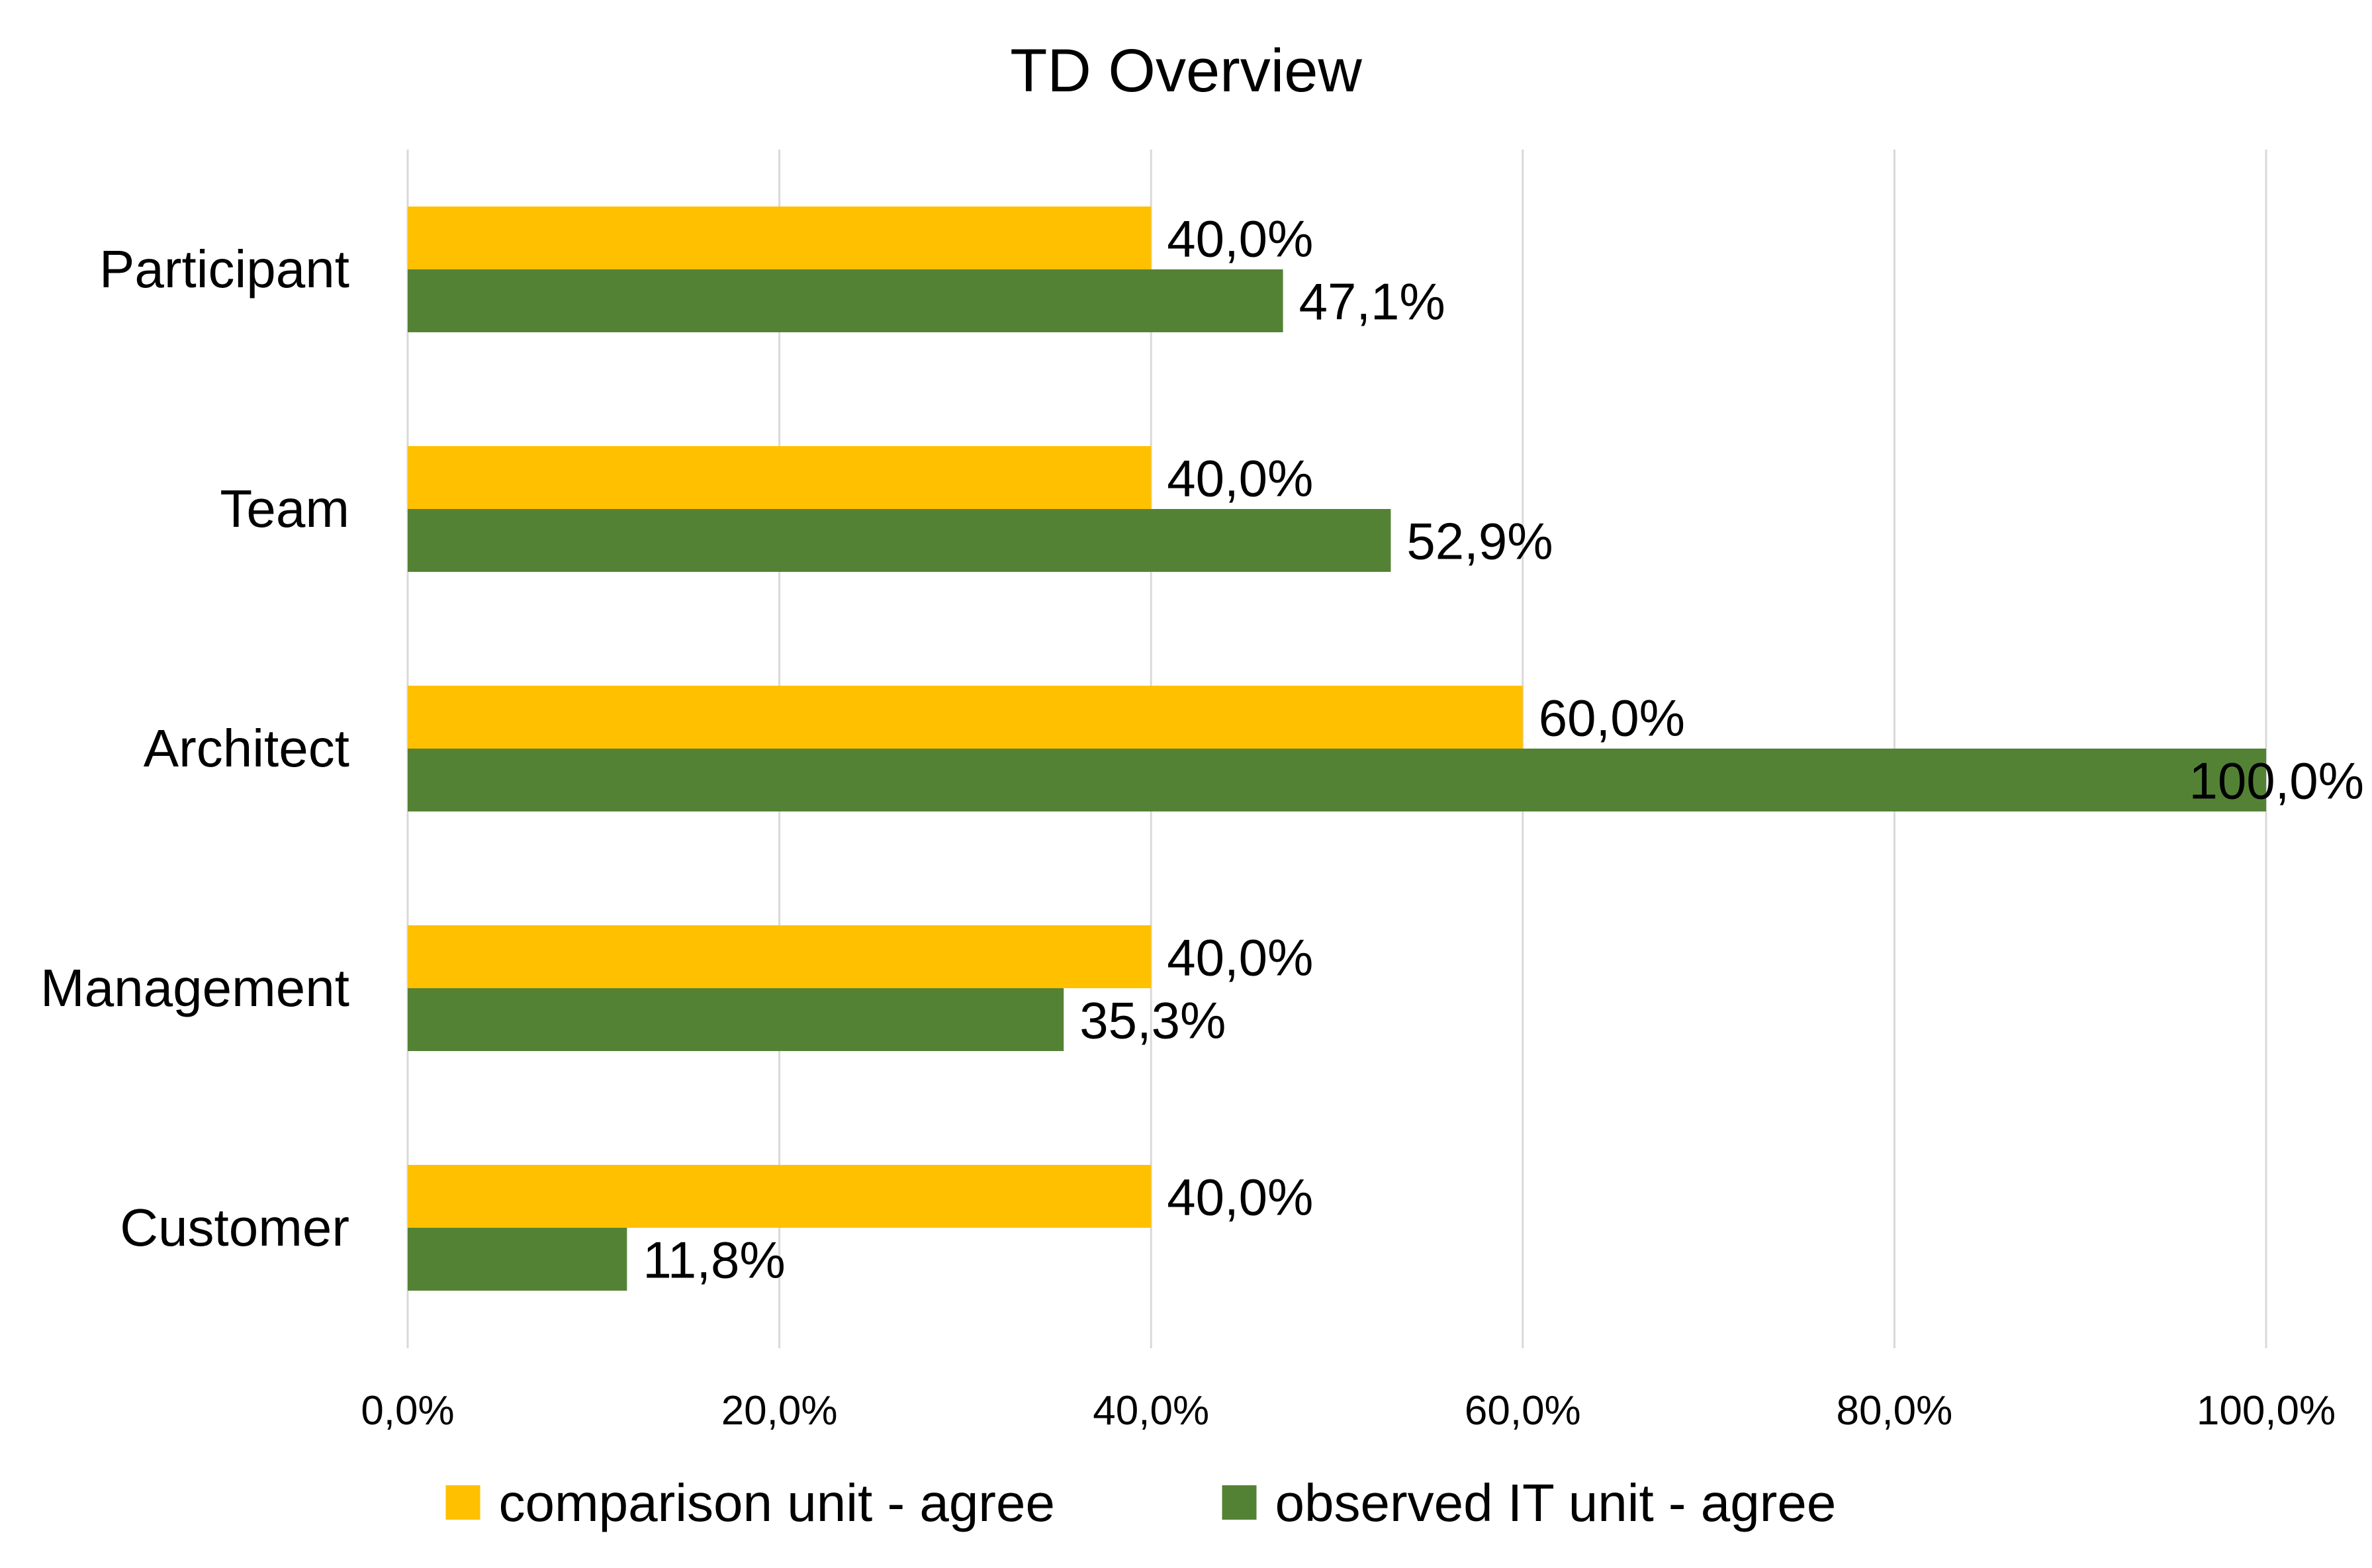 Image resolution: width=2372 pixels, height=1568 pixels. I want to click on data-label: 52,9%, so click(1479, 541).